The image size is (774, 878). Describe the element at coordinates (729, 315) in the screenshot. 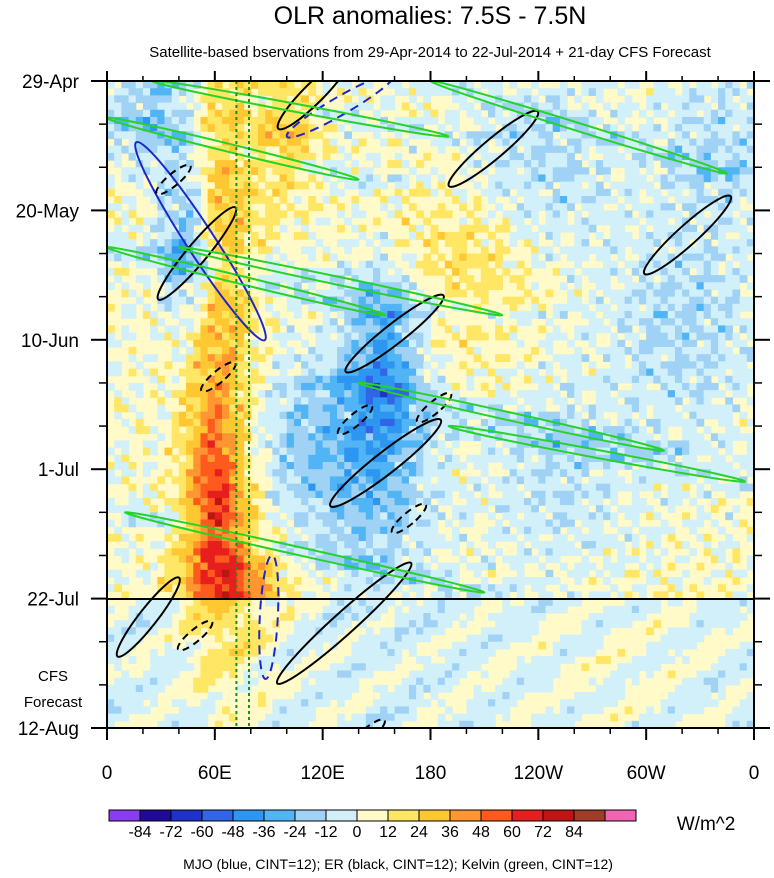

I see `field-cell-2076` at that location.